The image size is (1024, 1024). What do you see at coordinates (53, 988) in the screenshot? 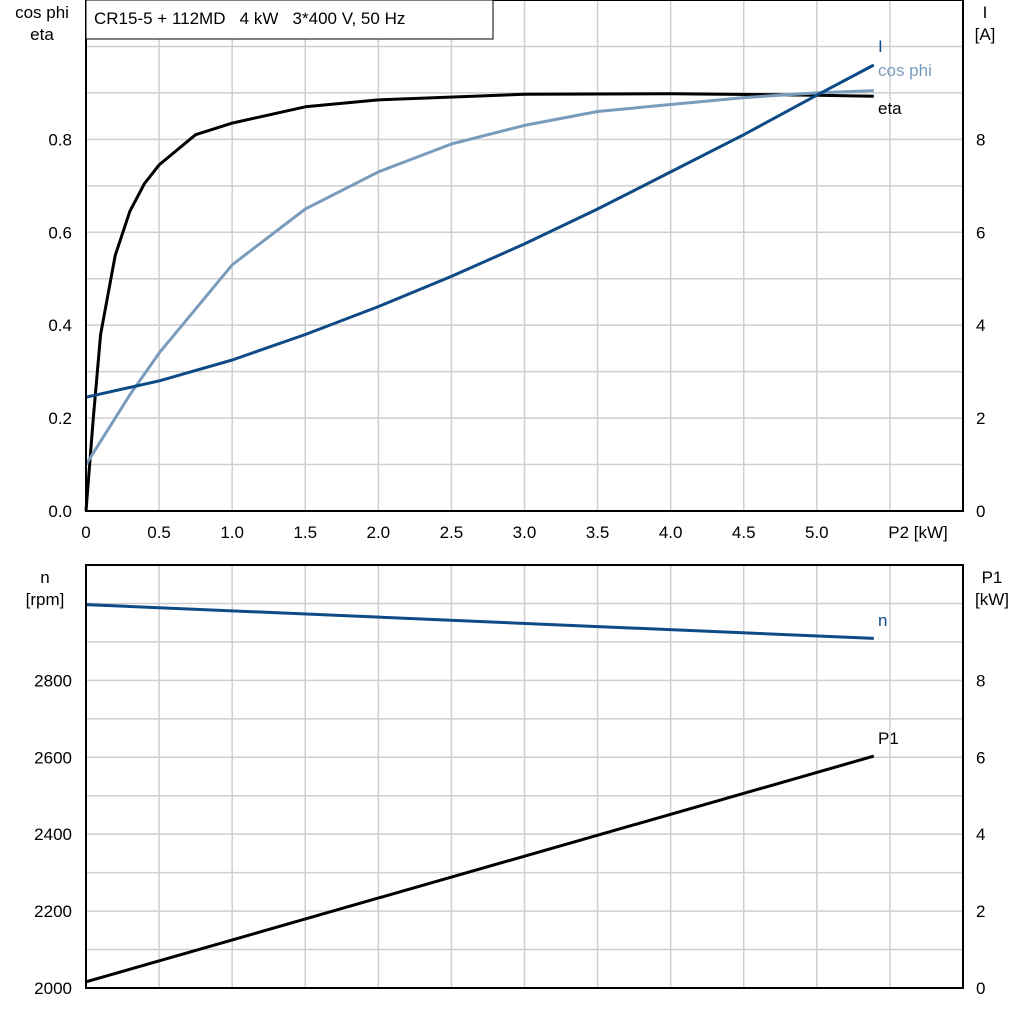
I see `y-left-tick-label: 2000` at bounding box center [53, 988].